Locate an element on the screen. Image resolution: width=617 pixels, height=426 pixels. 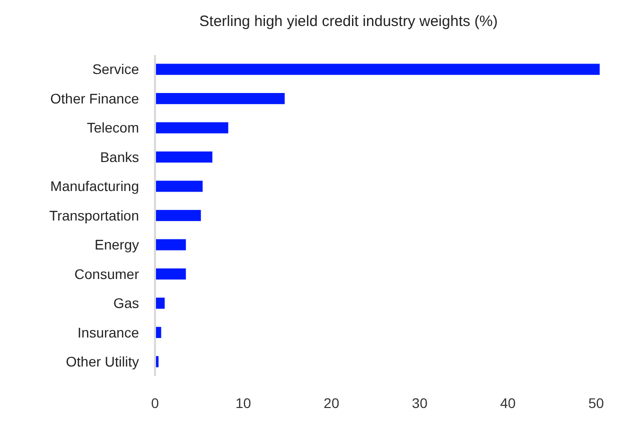
y-tick-label: Other Utility is located at coordinates (102, 362).